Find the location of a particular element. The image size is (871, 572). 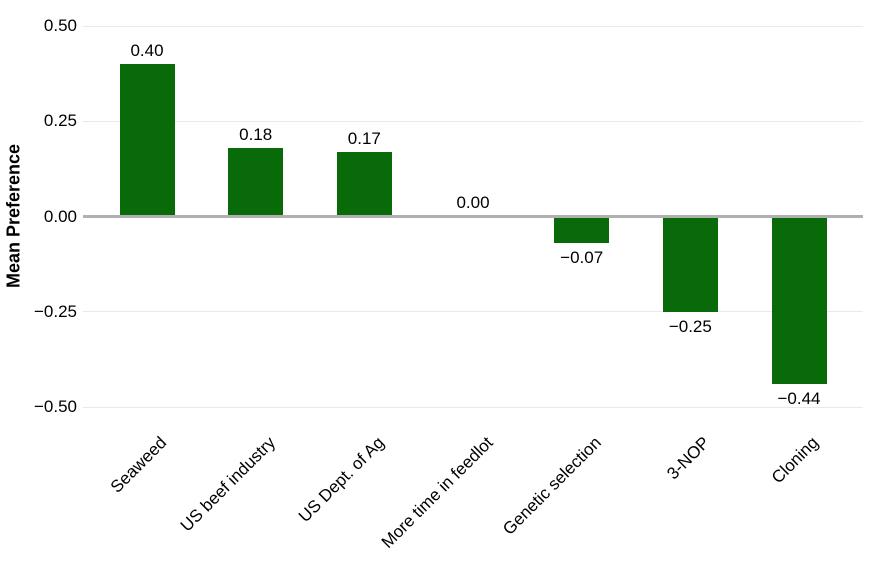

y-tick-label: 0.00 is located at coordinates (60, 216).